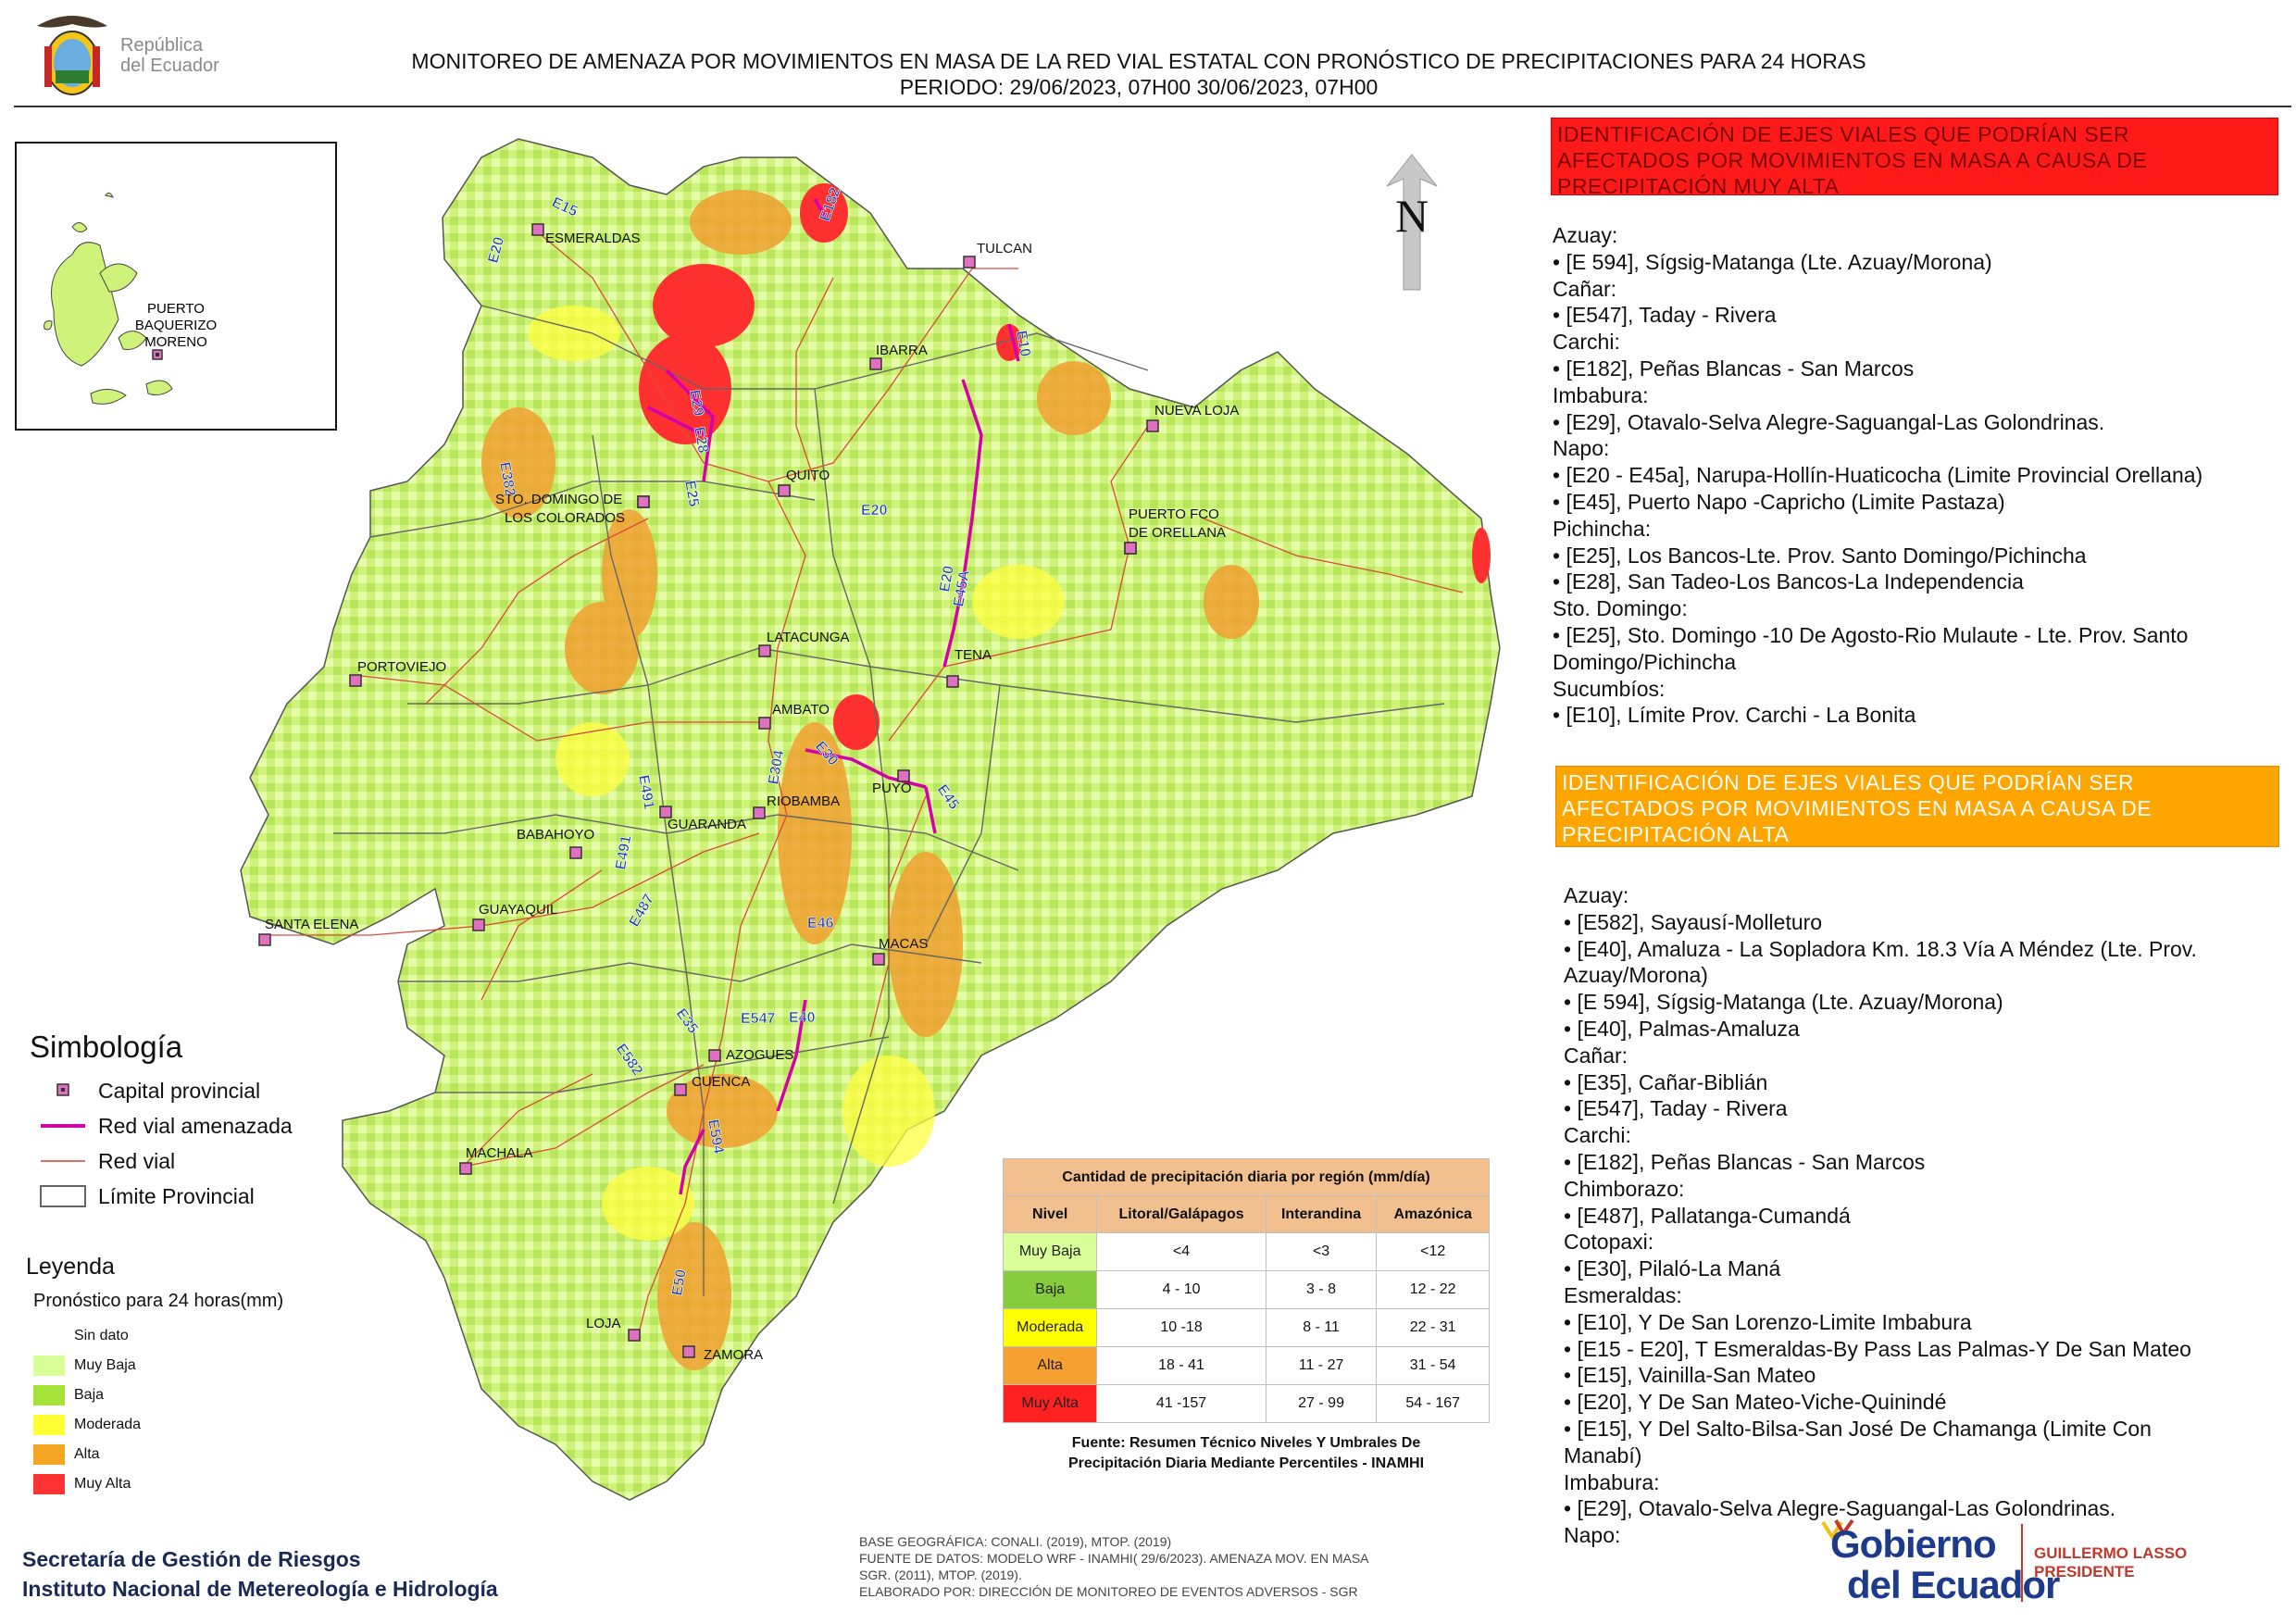 This screenshot has width=2296, height=1624. I want to click on legend-label: Moderada, so click(108, 1424).